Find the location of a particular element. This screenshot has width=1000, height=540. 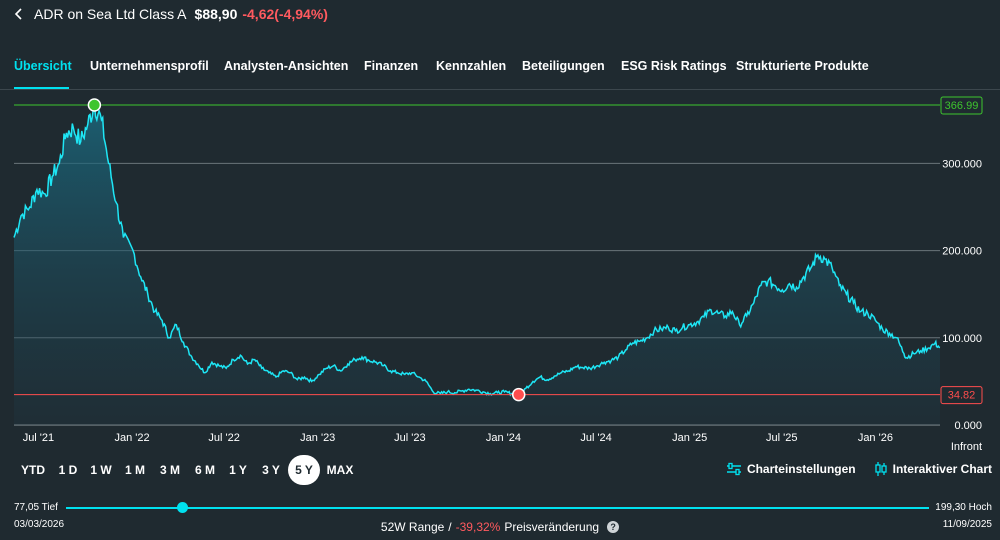

candlestick-icon is located at coordinates (880, 469).